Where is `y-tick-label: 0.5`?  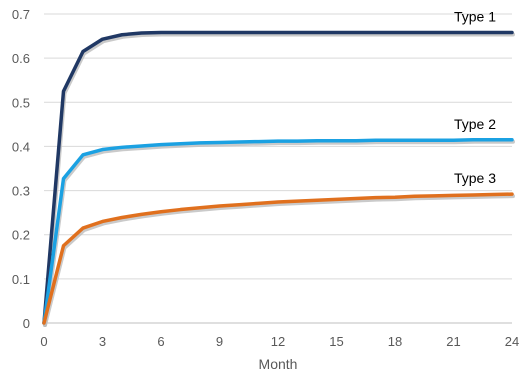
y-tick-label: 0.5 is located at coordinates (21, 102).